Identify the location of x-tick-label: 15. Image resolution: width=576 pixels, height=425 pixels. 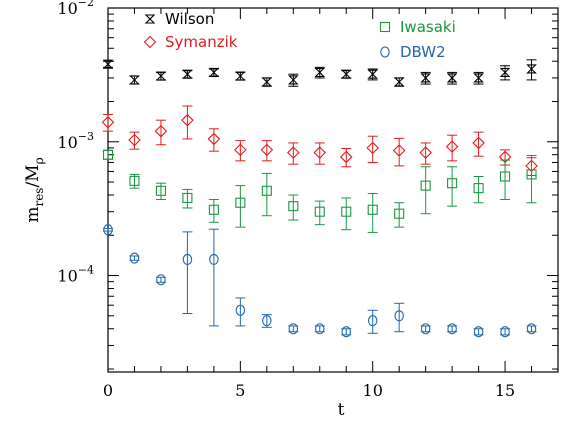
(505, 390).